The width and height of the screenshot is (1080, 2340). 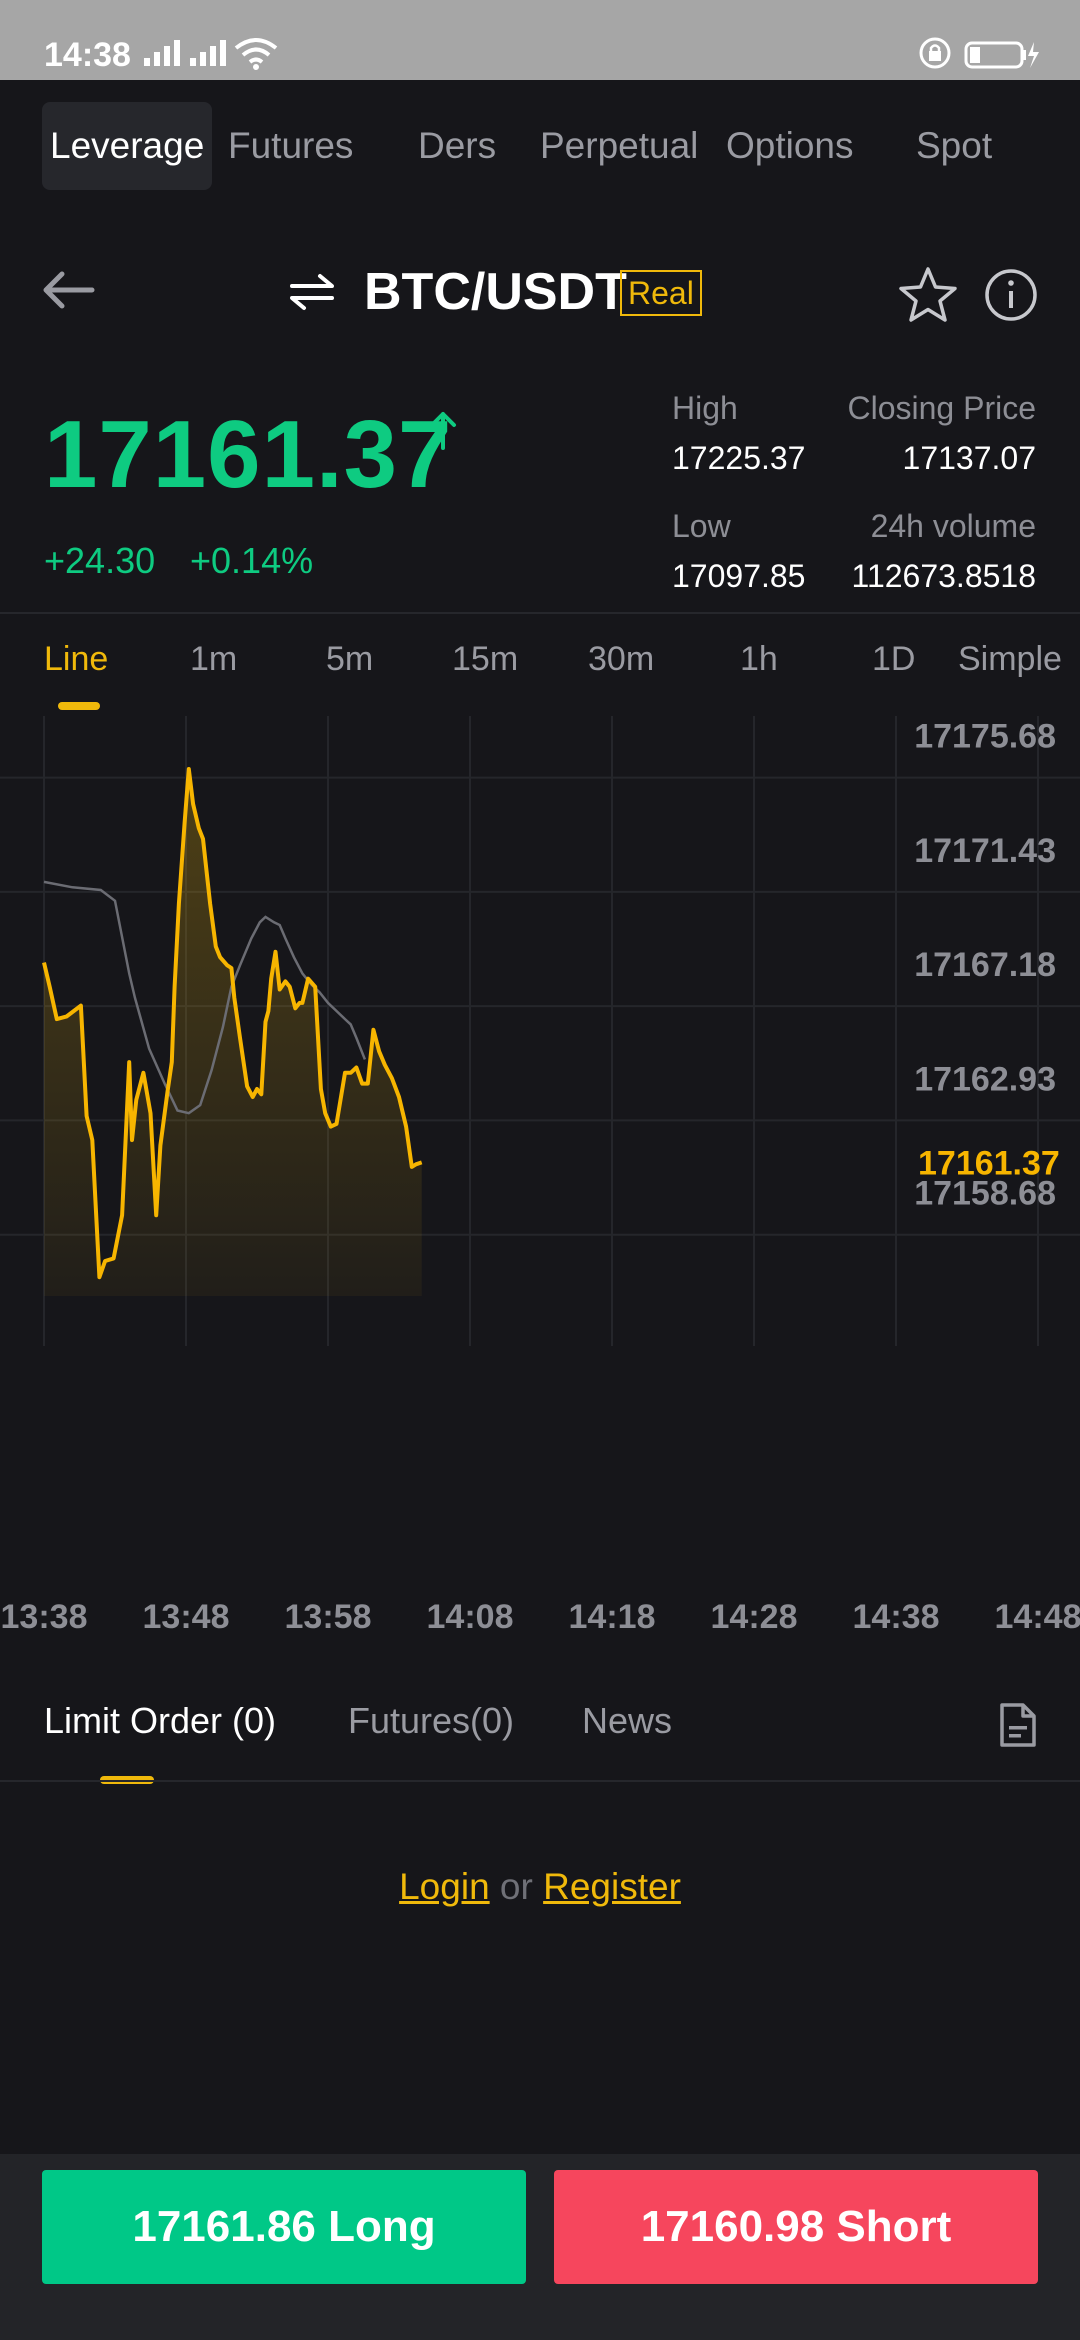 I want to click on interval-30m: 30m, so click(x=621, y=659).